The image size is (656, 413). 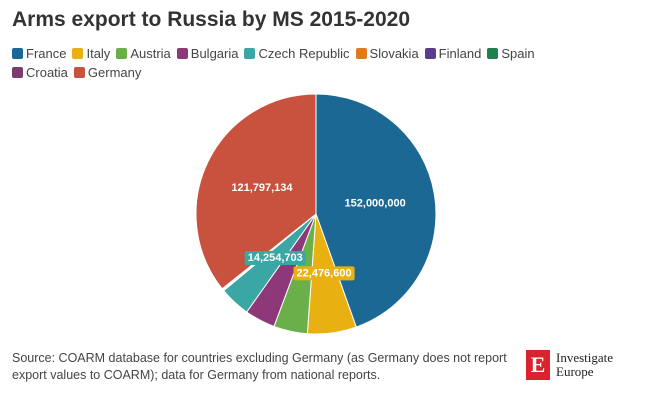 I want to click on data-label: 14,254,703, so click(x=275, y=258).